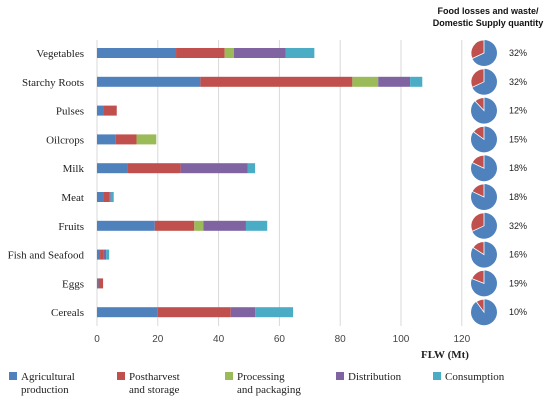 The width and height of the screenshot is (550, 401). What do you see at coordinates (341, 339) in the screenshot?
I see `x-tick-label: 80` at bounding box center [341, 339].